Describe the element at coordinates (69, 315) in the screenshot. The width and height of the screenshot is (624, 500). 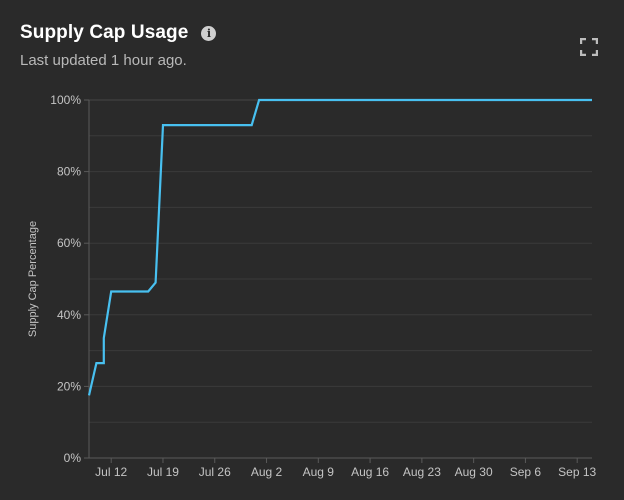
I see `y-tick-label: 40%` at that location.